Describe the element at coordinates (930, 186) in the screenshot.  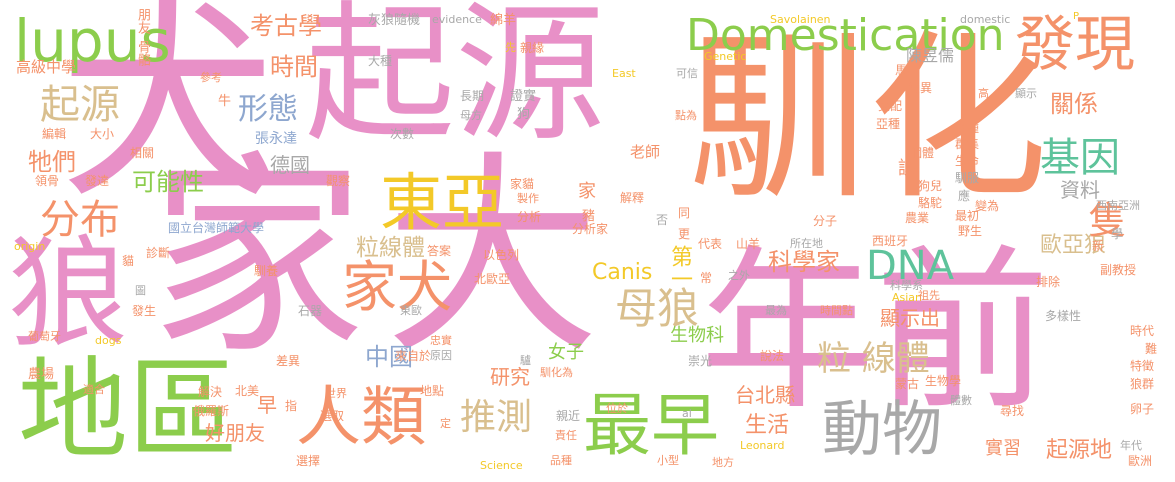
I see `word: 狗兒` at that location.